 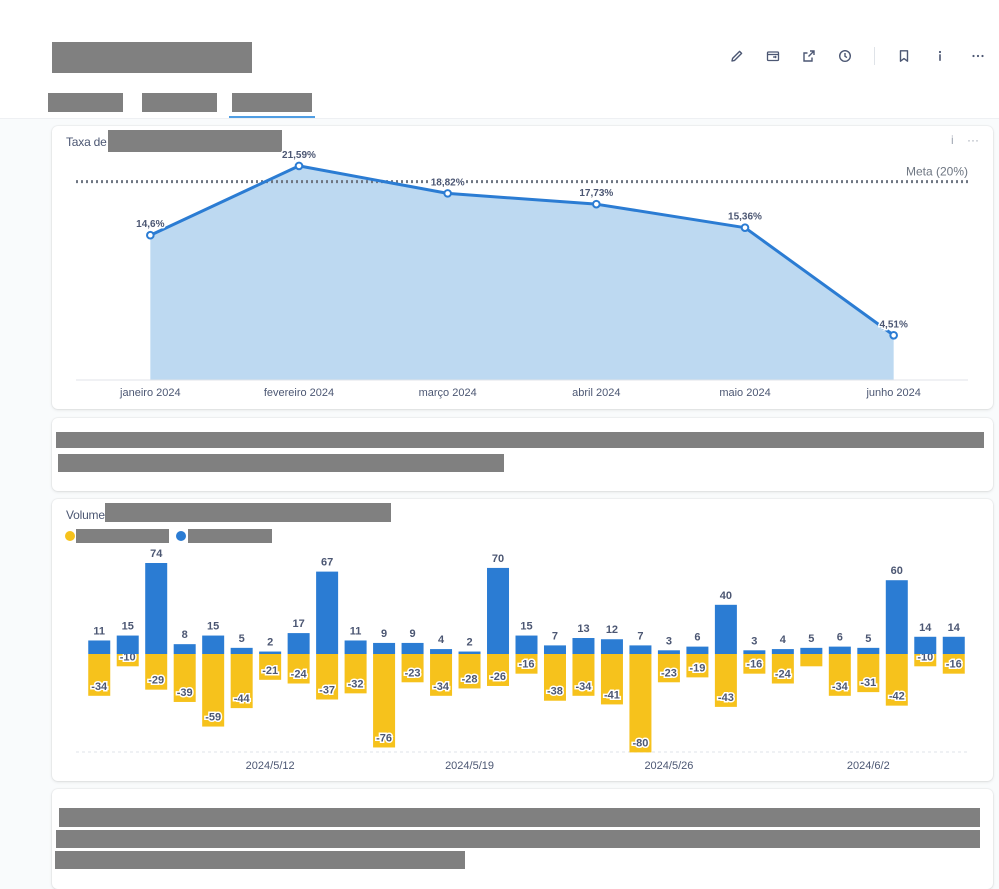 I want to click on bar-negative-label: -37, so click(x=327, y=691).